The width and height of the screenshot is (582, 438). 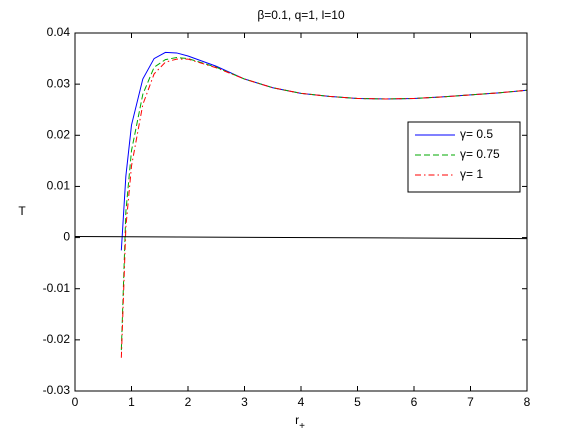 What do you see at coordinates (59, 134) in the screenshot?
I see `y-tick-label: 0.02` at bounding box center [59, 134].